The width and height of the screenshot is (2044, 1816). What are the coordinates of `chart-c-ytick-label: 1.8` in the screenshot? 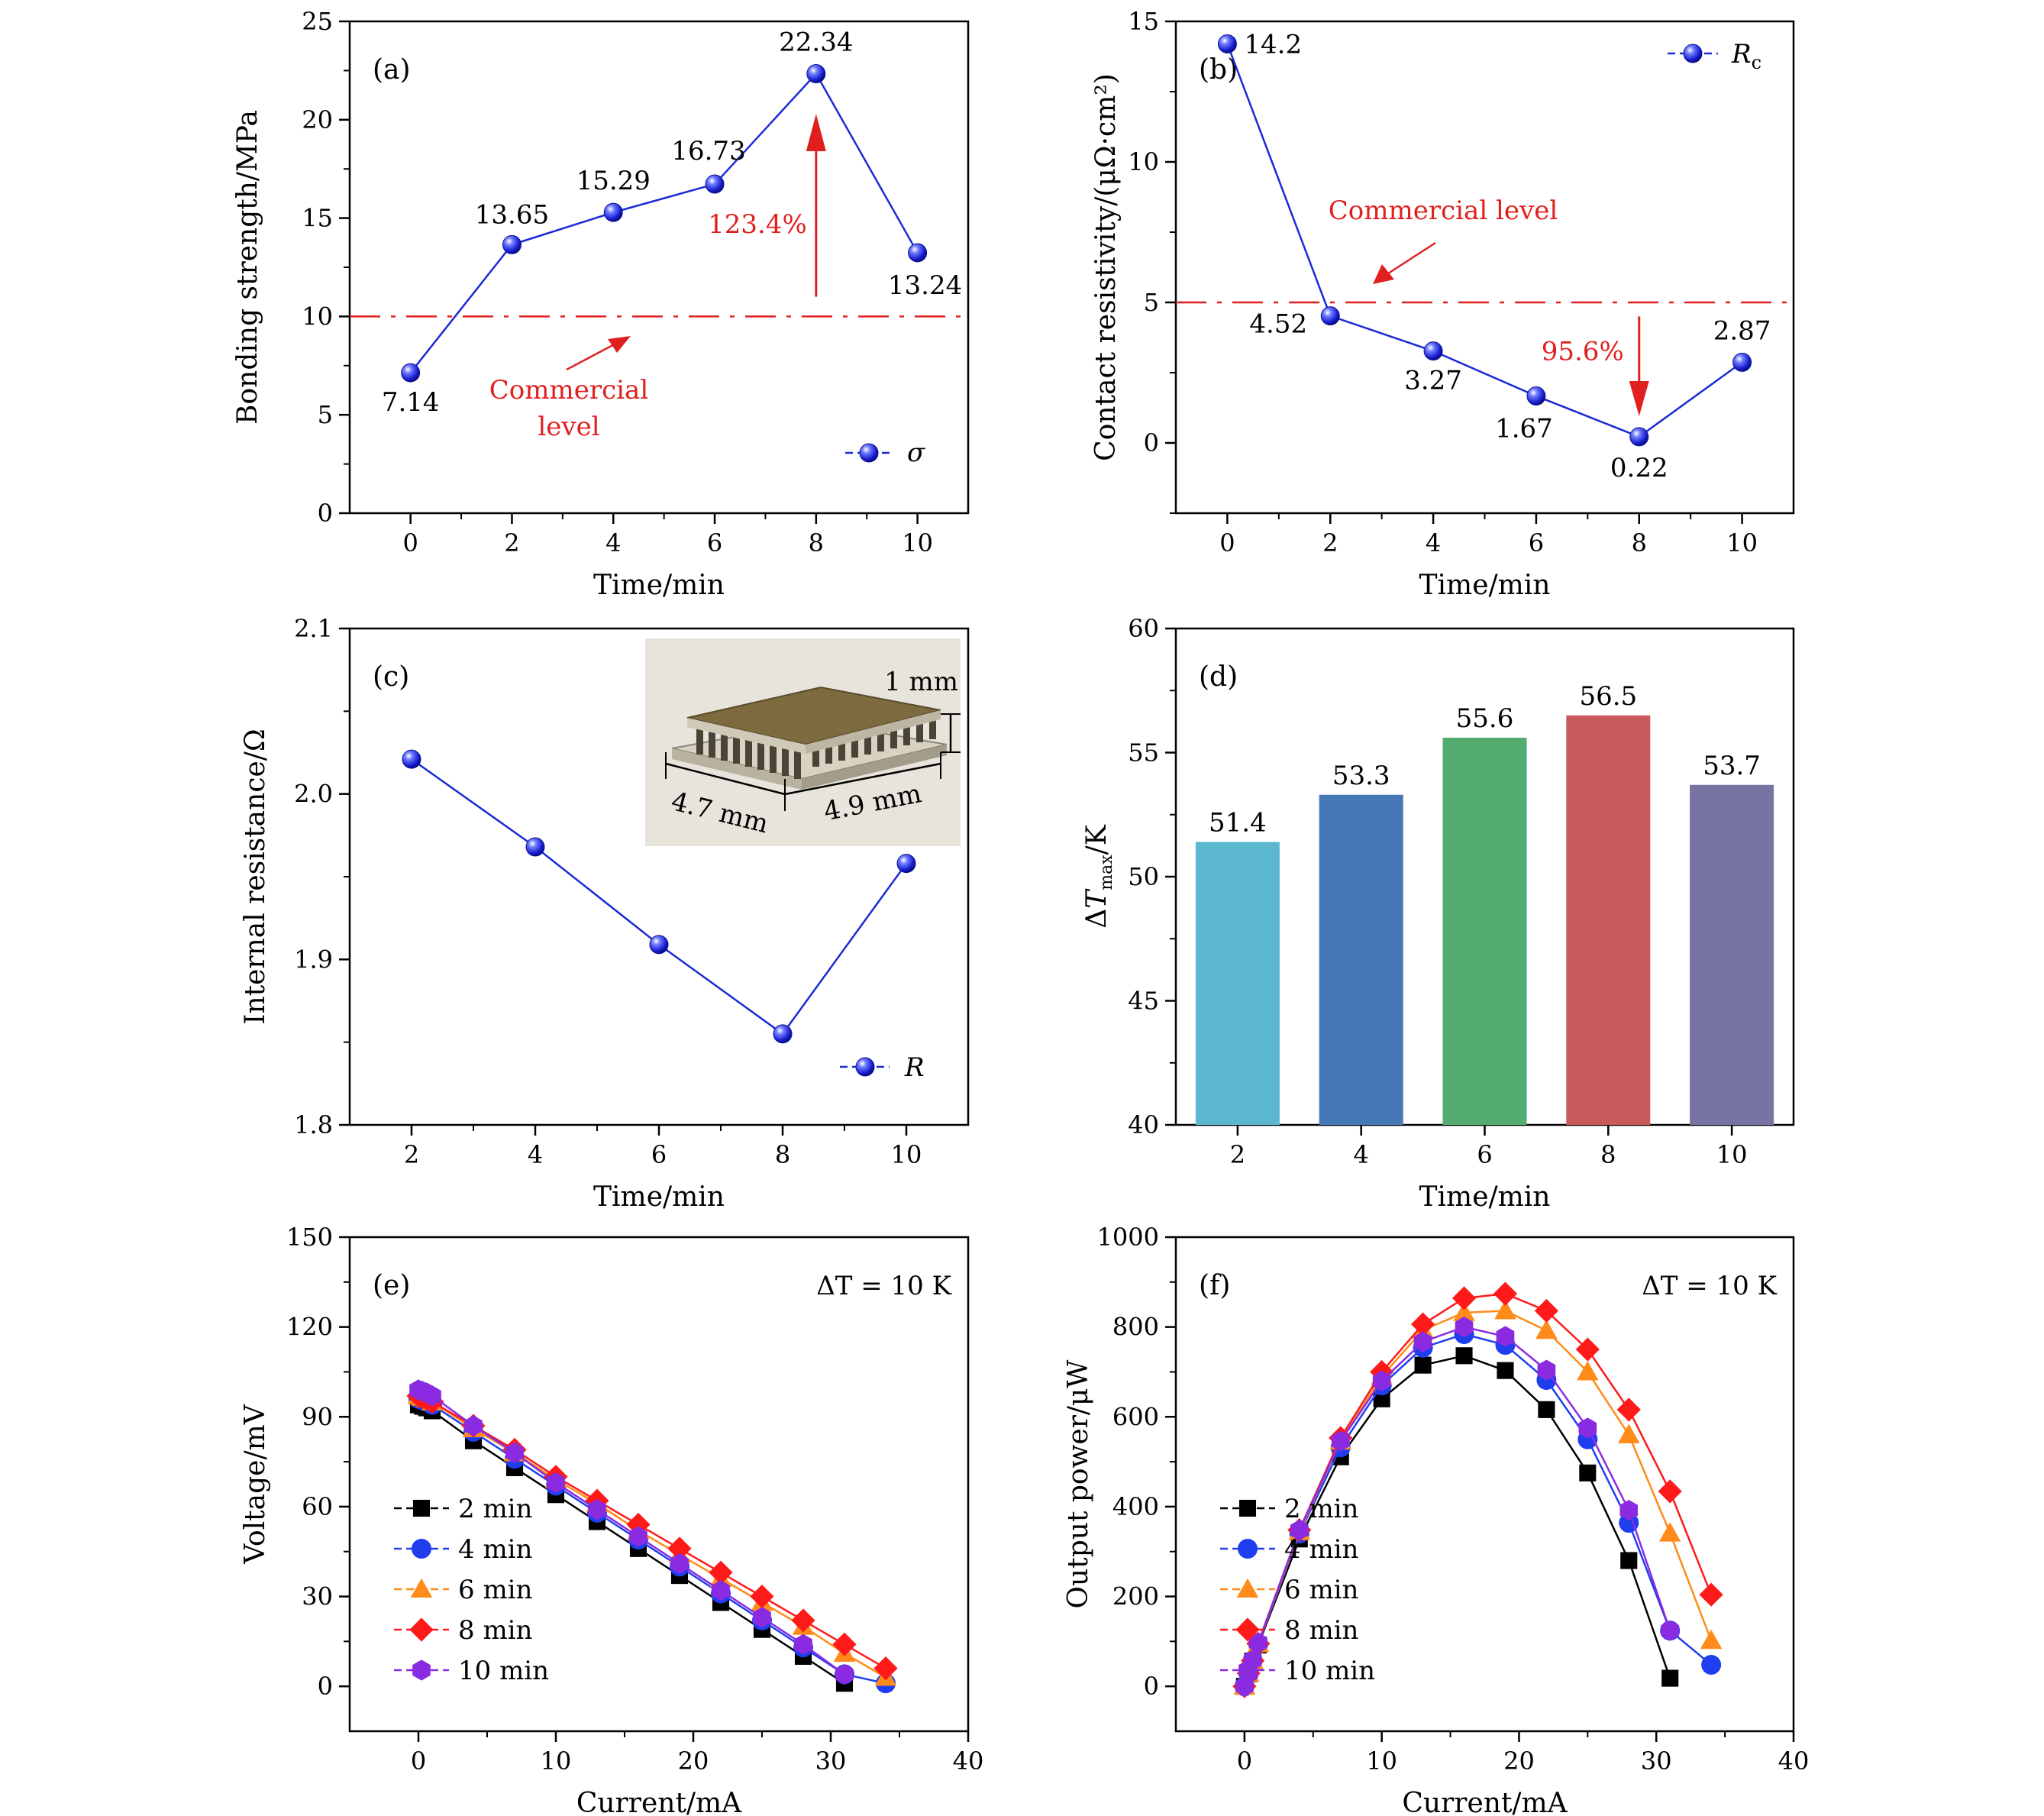 It's located at (314, 1124).